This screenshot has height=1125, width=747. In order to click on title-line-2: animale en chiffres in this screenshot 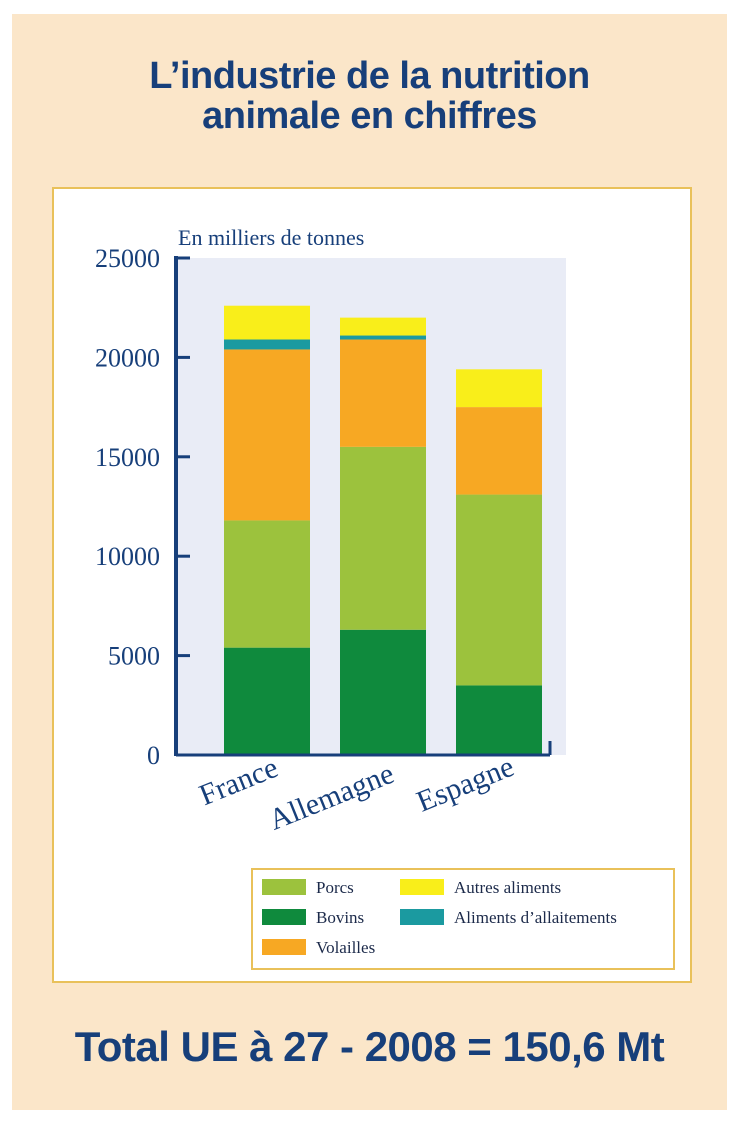, I will do `click(369, 116)`.